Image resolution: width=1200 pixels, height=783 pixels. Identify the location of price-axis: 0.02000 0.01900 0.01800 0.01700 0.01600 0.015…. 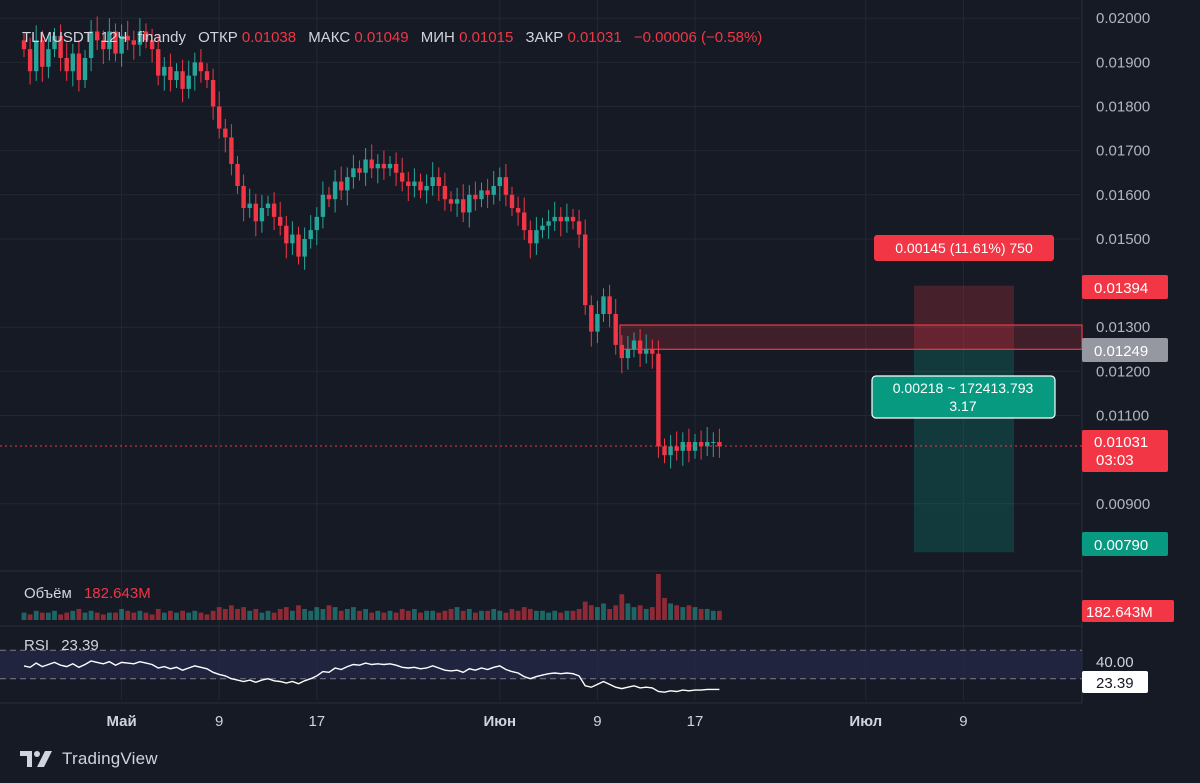
(1123, 261).